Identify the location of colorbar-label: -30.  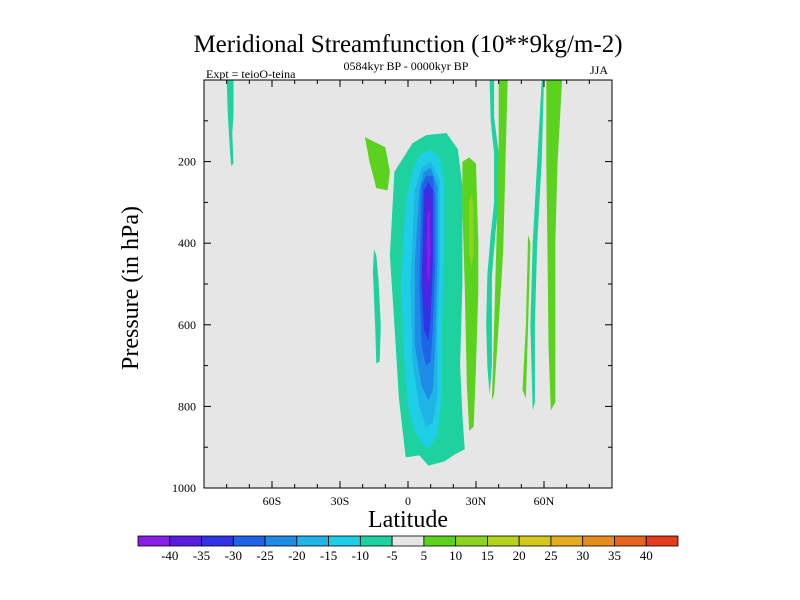
(233, 555).